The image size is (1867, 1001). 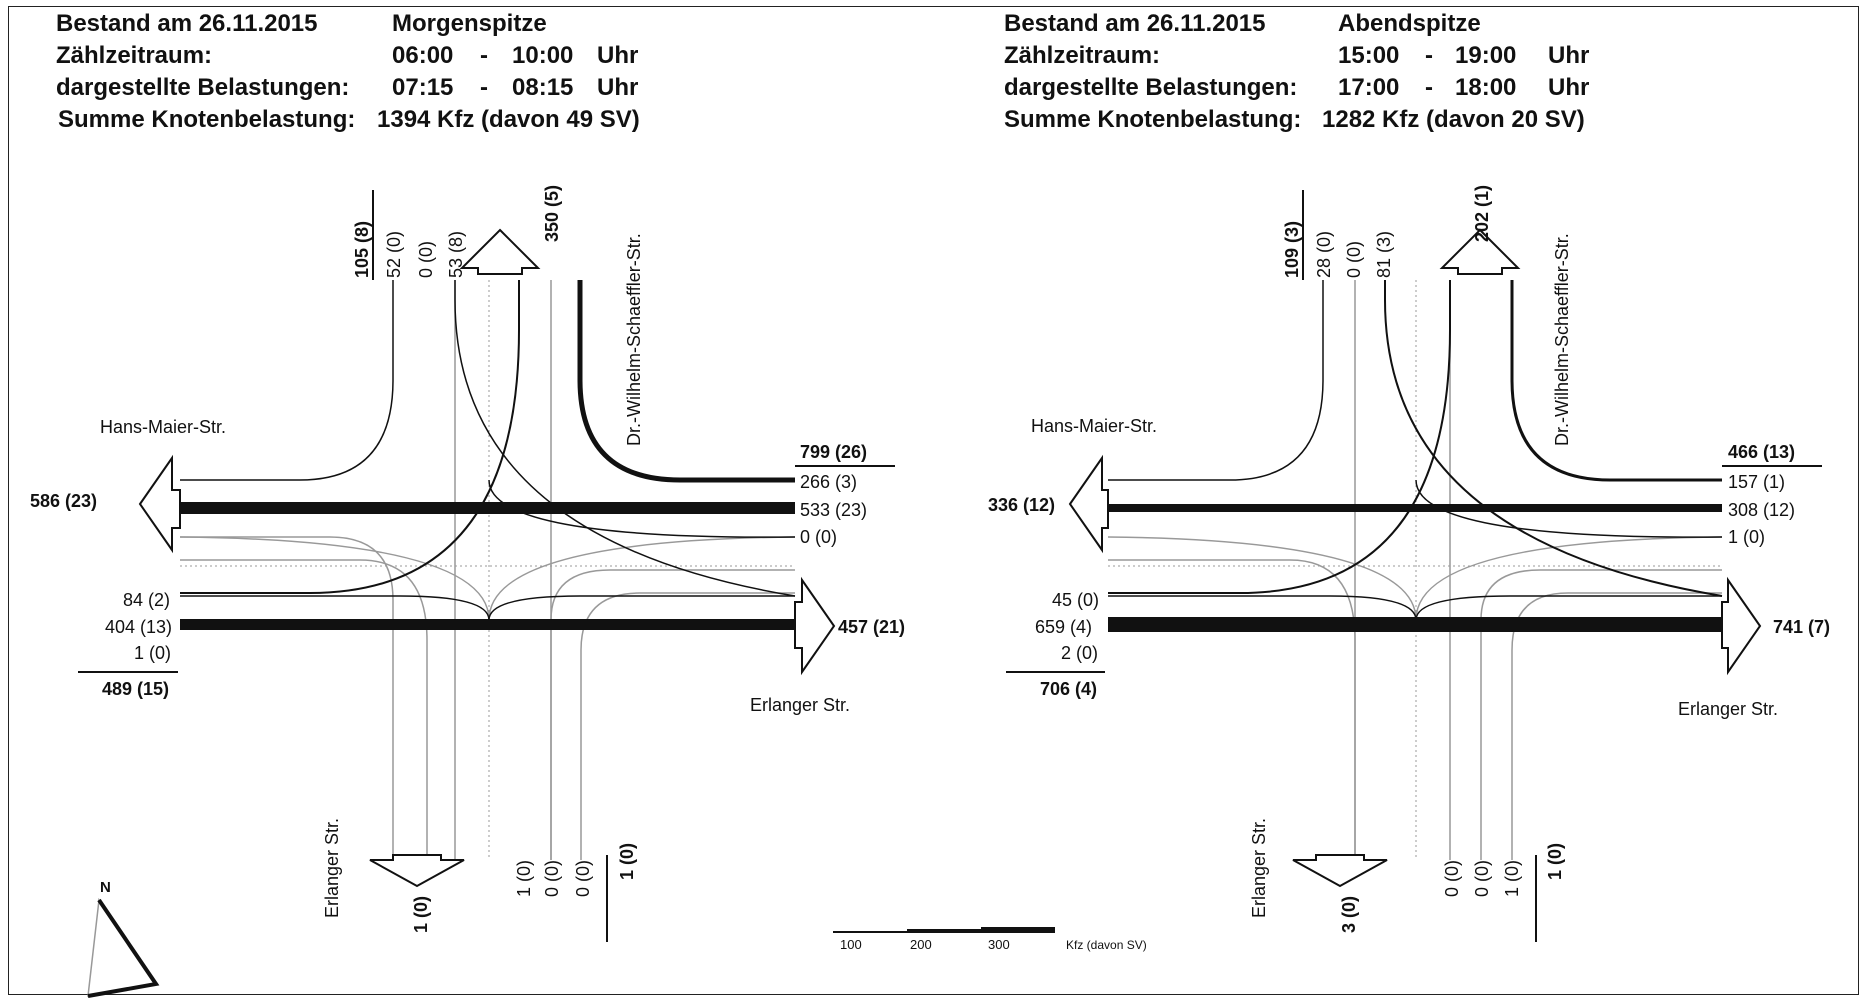 I want to click on scale-unit-label: Kfz (davon SV), so click(x=1106, y=945).